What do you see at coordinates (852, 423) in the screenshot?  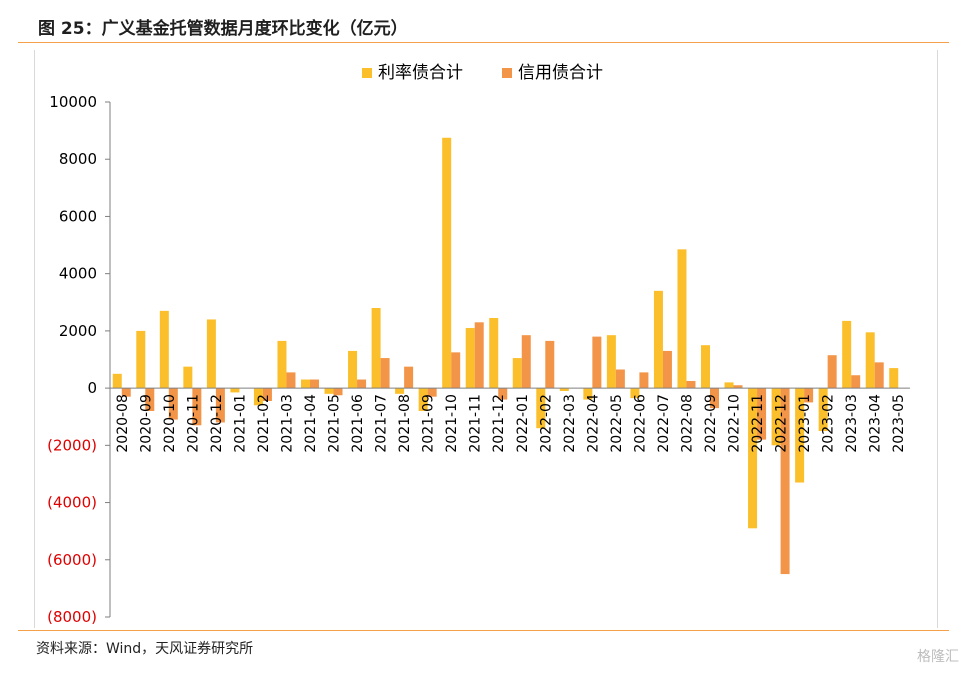 I see `x-tick-label: 2023-03` at bounding box center [852, 423].